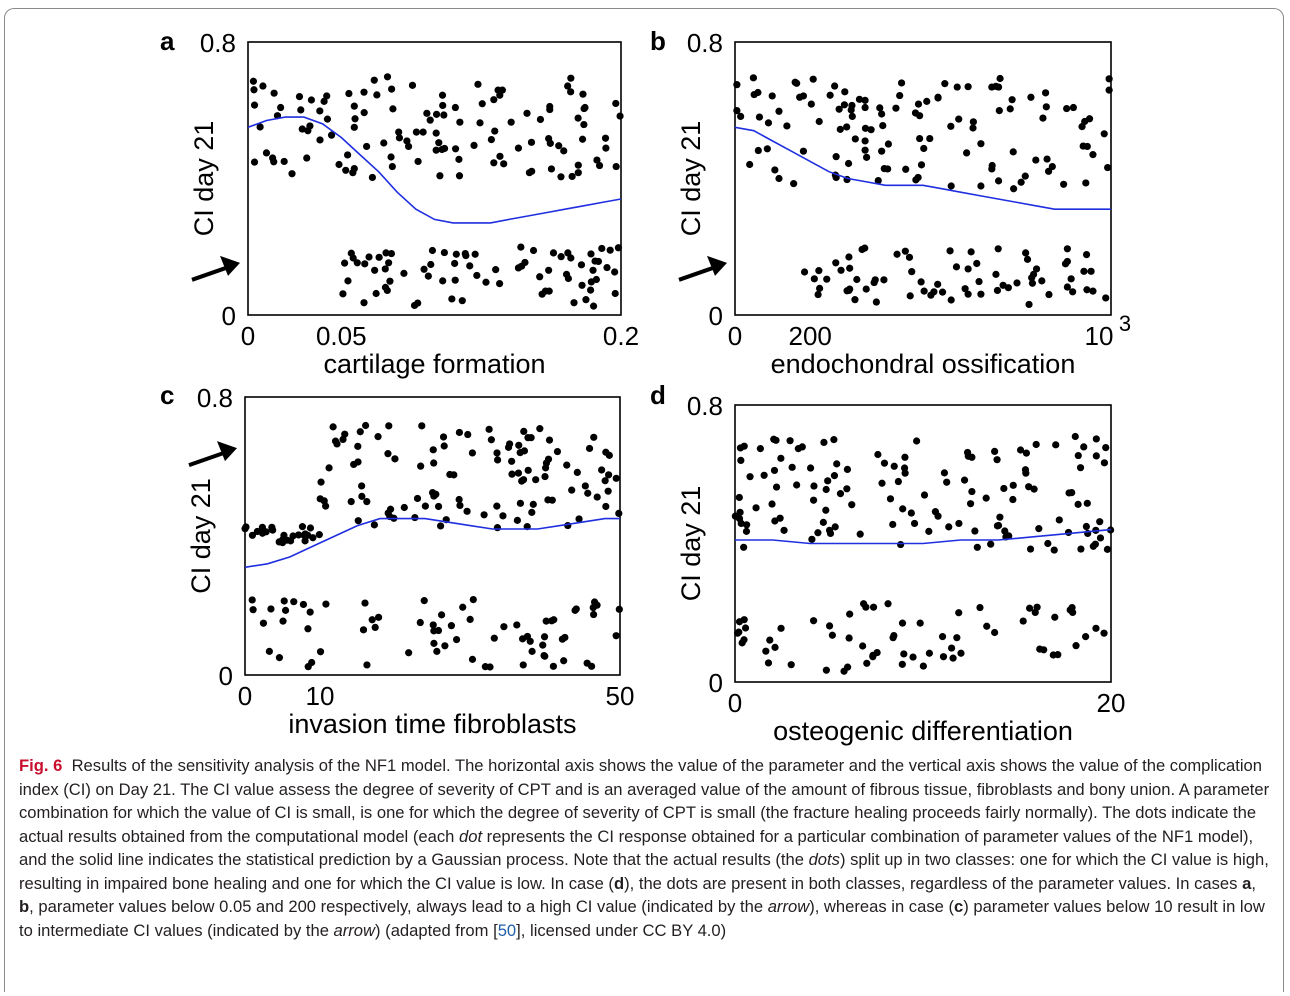 The image size is (1290, 996). I want to click on x-tick-label: 10, so click(320, 696).